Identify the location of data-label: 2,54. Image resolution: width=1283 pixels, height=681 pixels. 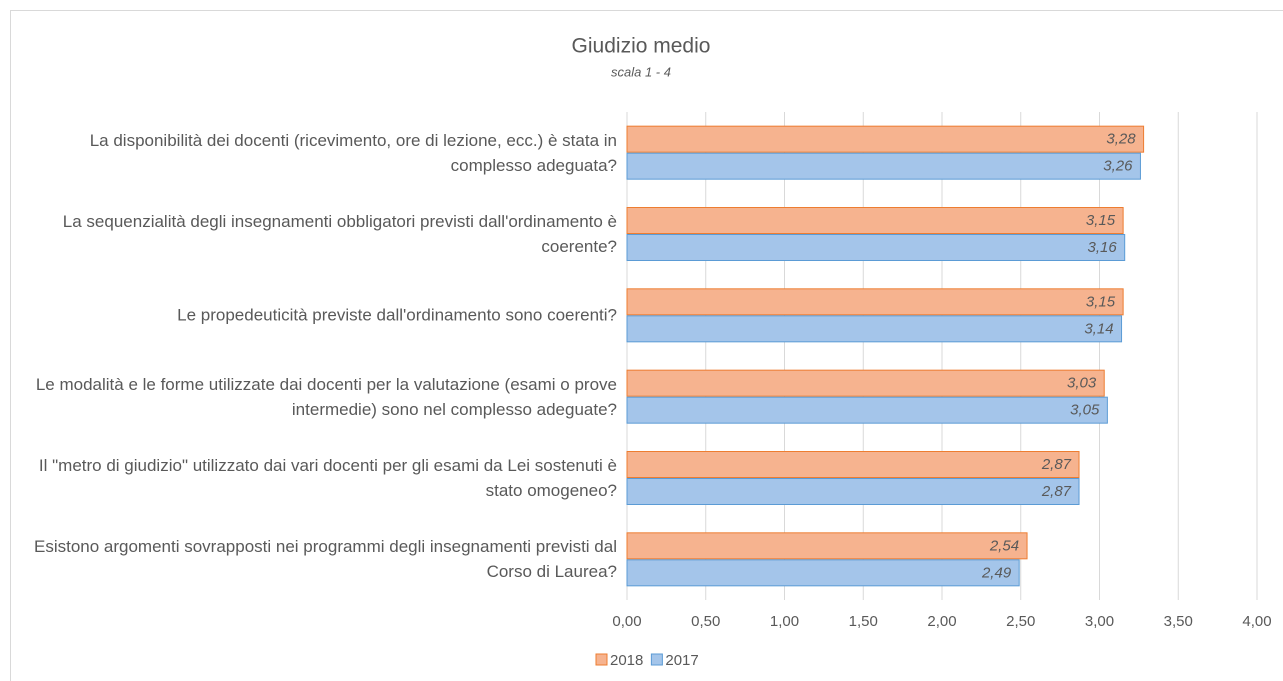
(1004, 545).